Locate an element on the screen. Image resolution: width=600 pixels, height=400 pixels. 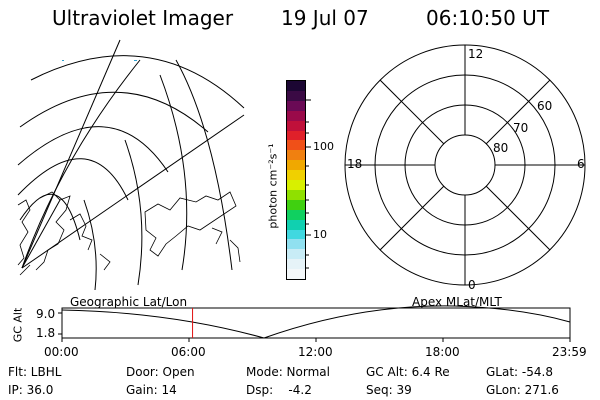
time-tick-1200: 12:00 is located at coordinates (315, 352).